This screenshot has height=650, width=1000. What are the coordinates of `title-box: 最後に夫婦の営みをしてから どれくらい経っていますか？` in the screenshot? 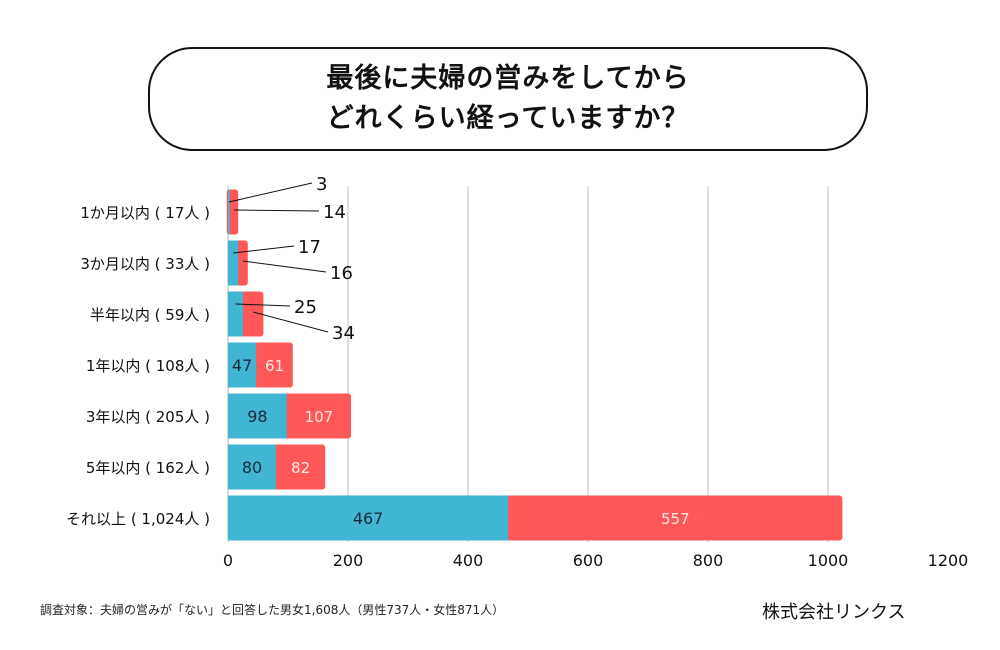 It's located at (508, 99).